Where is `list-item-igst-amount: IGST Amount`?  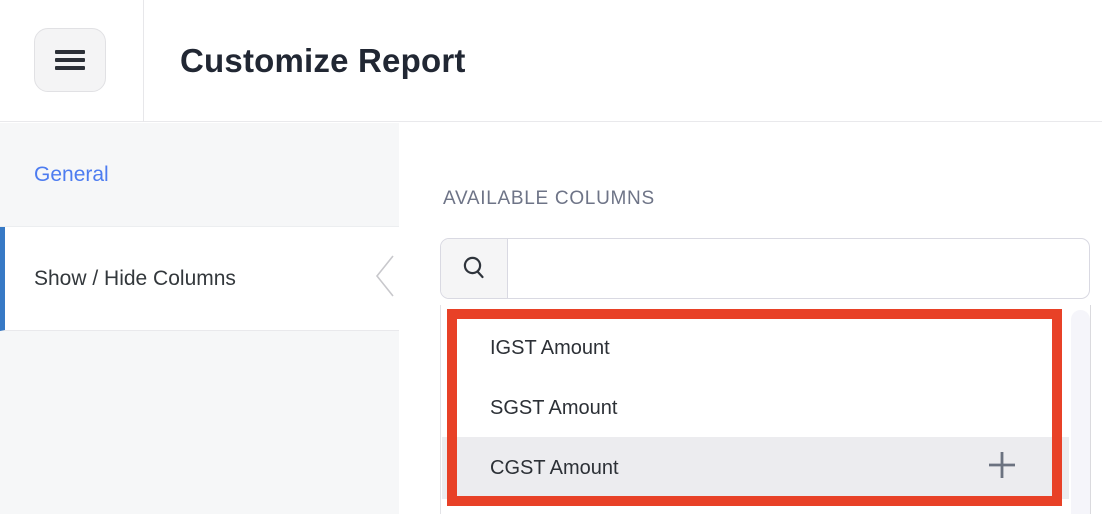
list-item-igst-amount: IGST Amount is located at coordinates (755, 348).